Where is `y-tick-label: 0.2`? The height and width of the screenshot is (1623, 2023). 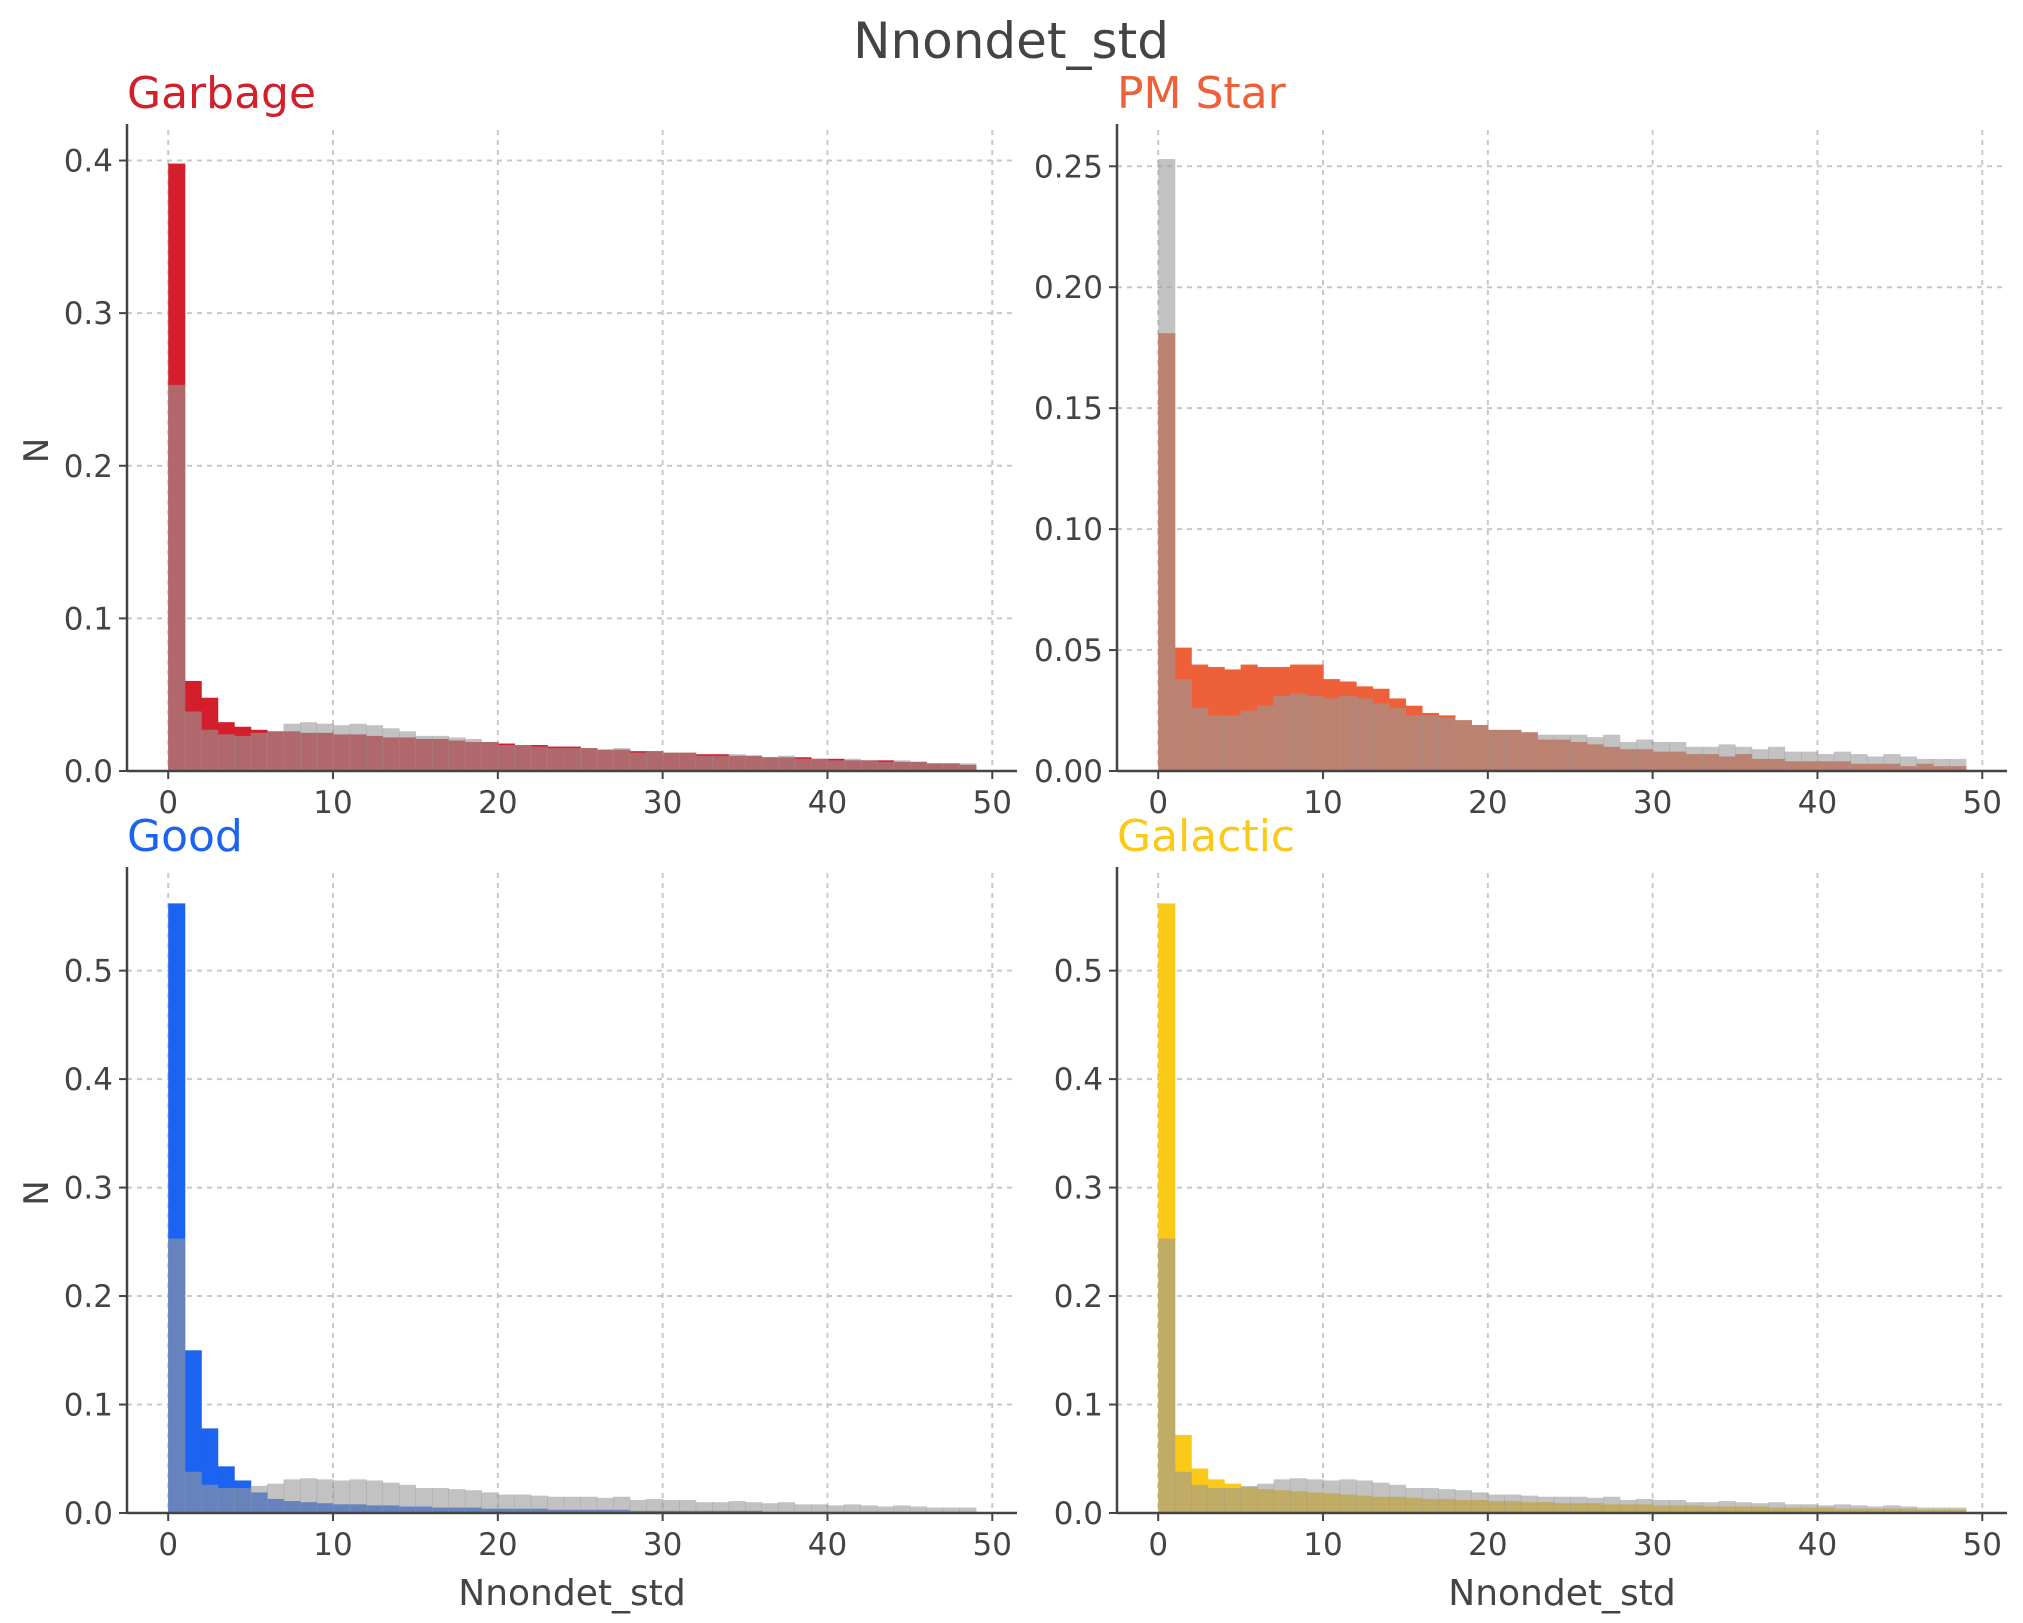
y-tick-label: 0.2 is located at coordinates (1078, 1297).